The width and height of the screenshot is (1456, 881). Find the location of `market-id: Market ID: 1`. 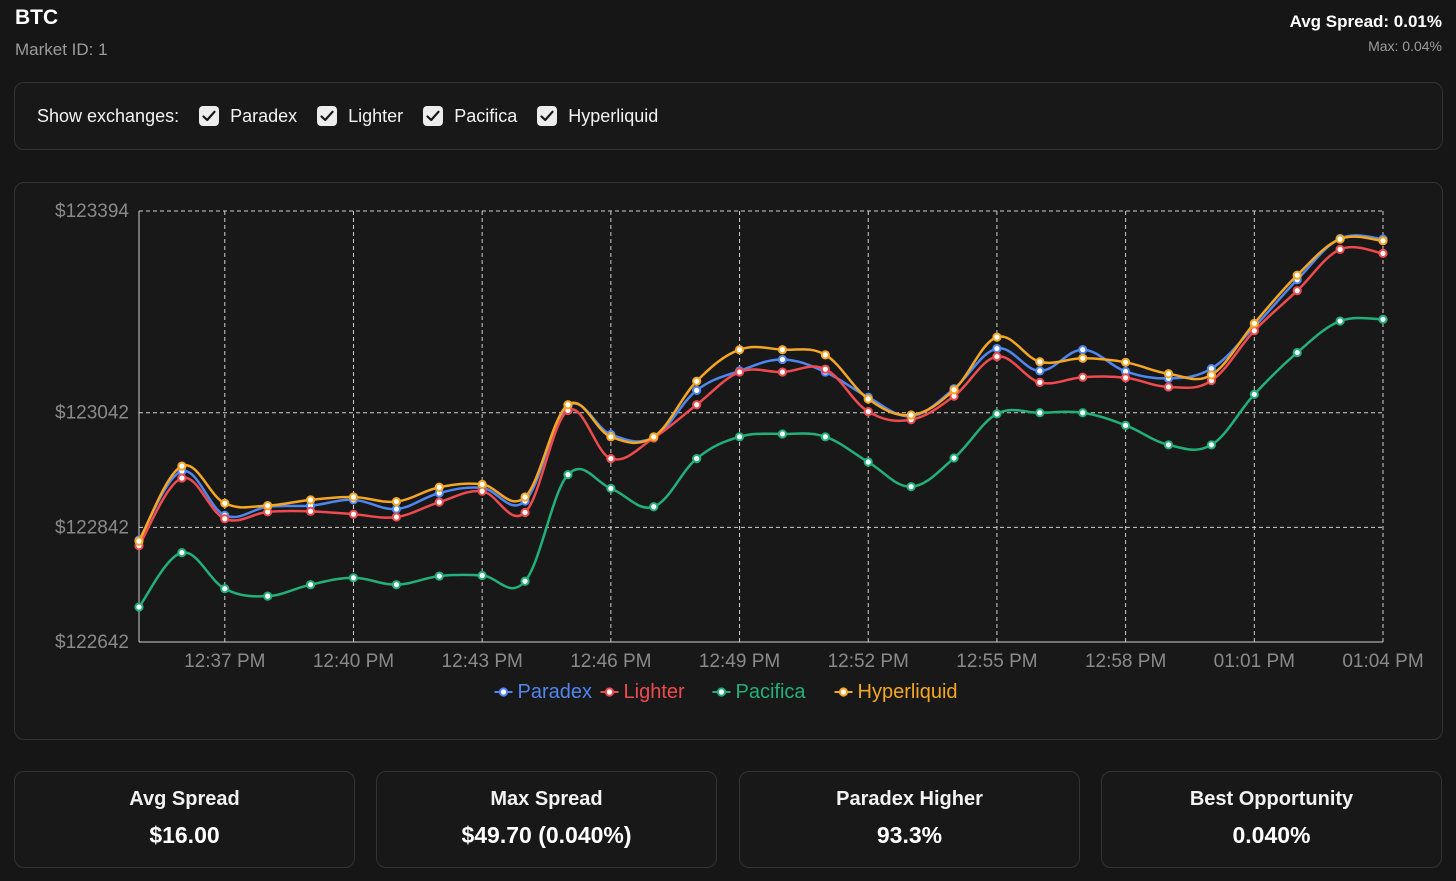

market-id: Market ID: 1 is located at coordinates (61, 49).